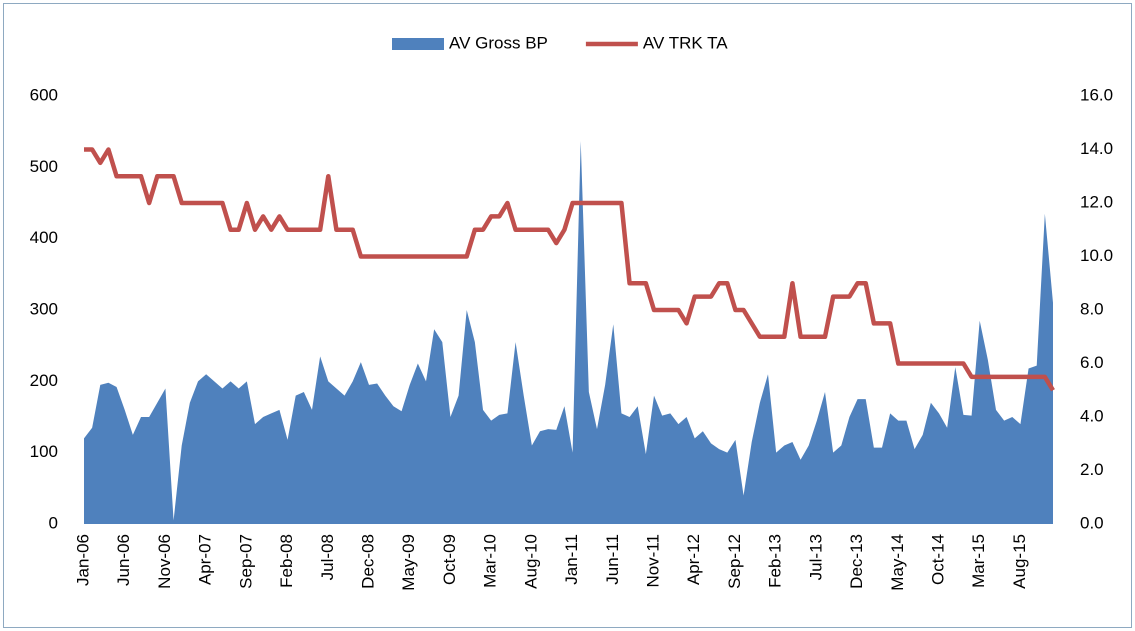  Describe the element at coordinates (1092, 362) in the screenshot. I see `y2-tick-label: 6.0` at that location.